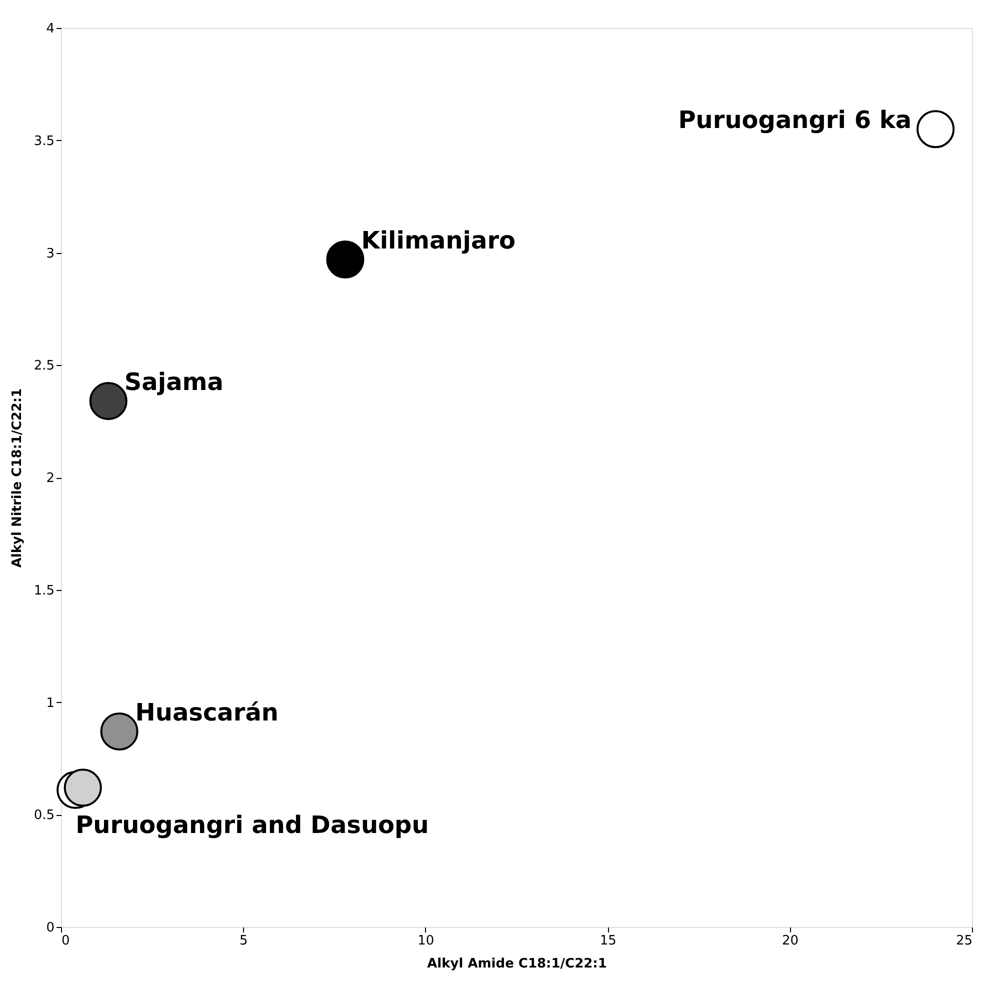 This screenshot has height=984, width=996. I want to click on x-axis-title: Alkyl Amide C18:1/C22:1, so click(517, 964).